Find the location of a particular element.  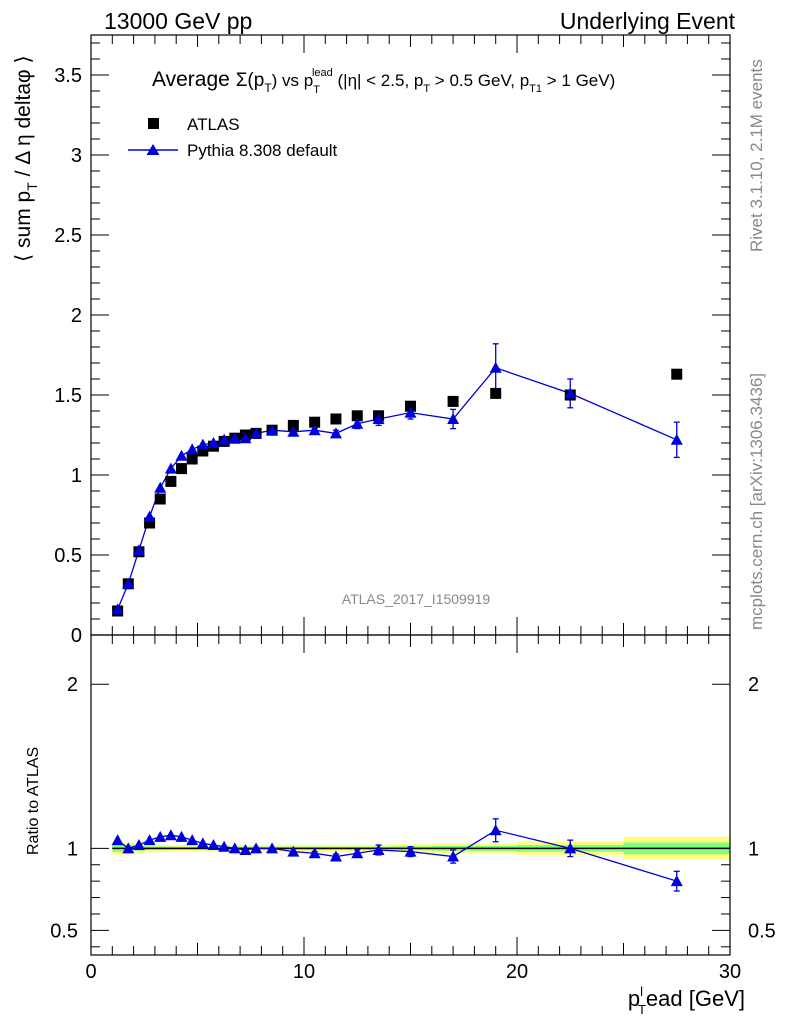

rivet-label: Rivet 3.1.10, 2.1M events is located at coordinates (756, 155).